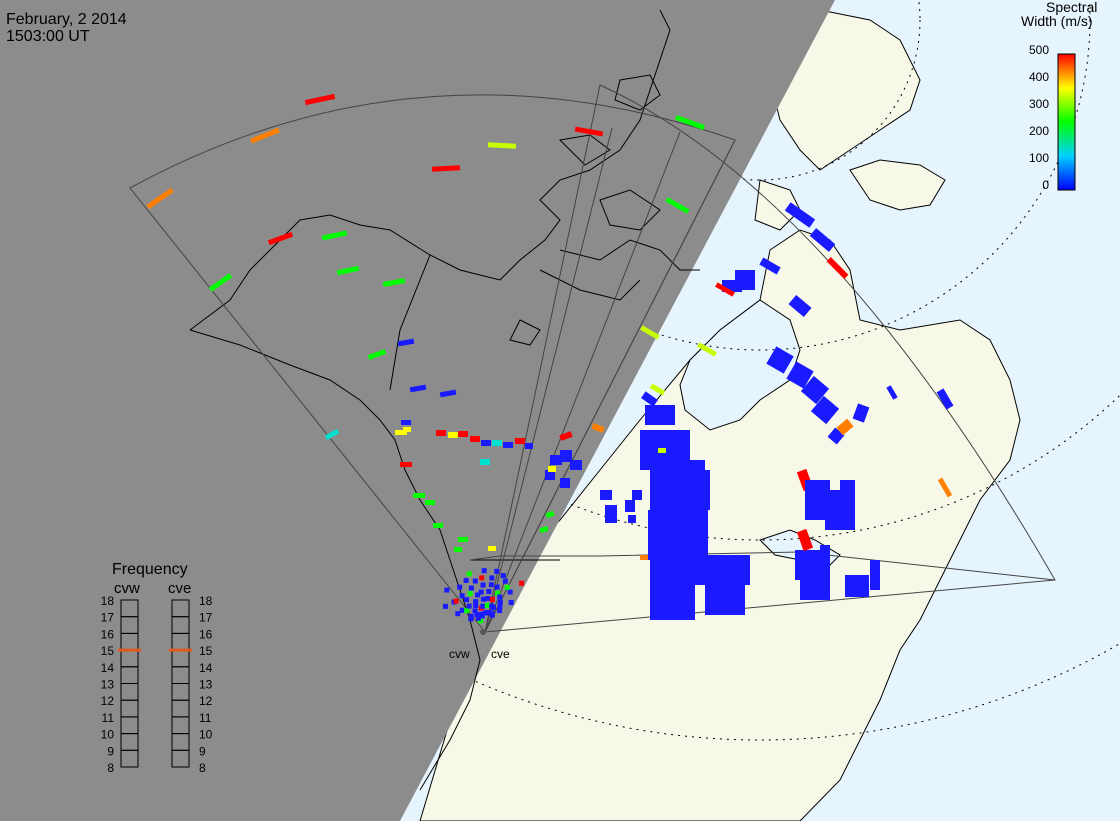  I want to click on radar-sites: cvw cve, so click(479, 645).